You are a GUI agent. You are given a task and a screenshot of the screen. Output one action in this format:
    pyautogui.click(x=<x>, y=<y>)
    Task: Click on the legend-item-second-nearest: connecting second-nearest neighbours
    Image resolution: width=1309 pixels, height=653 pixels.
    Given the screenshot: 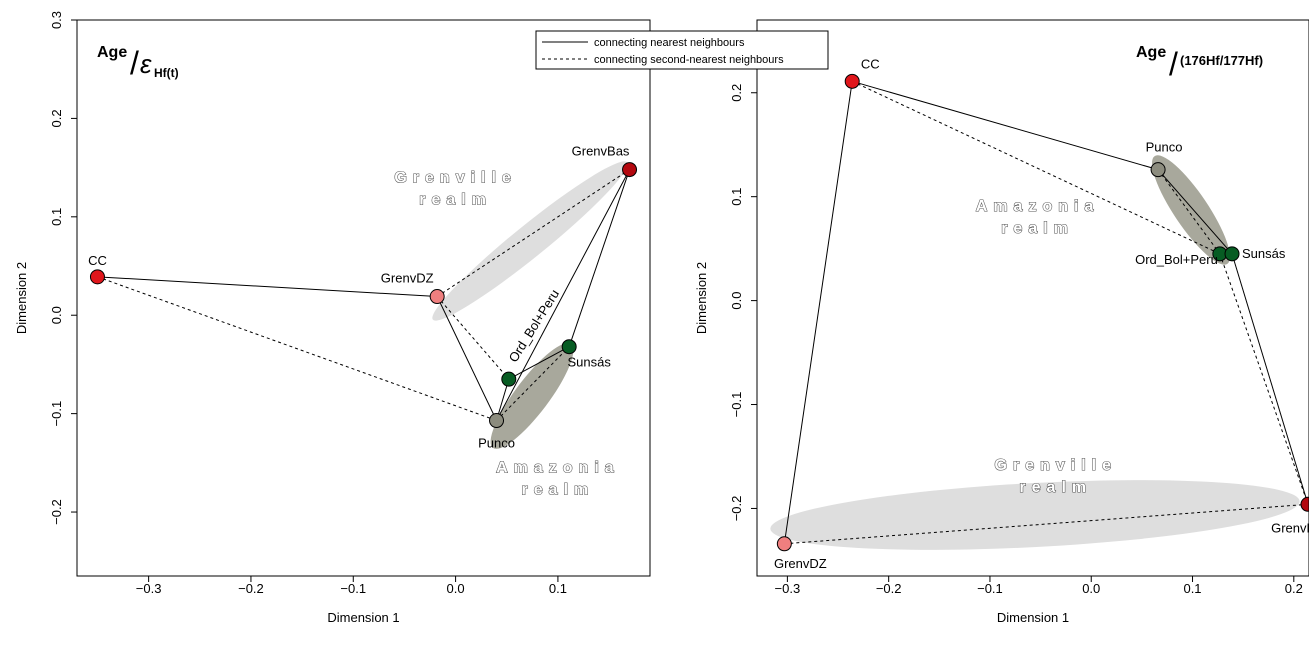 What is the action you would take?
    pyautogui.click(x=689, y=60)
    